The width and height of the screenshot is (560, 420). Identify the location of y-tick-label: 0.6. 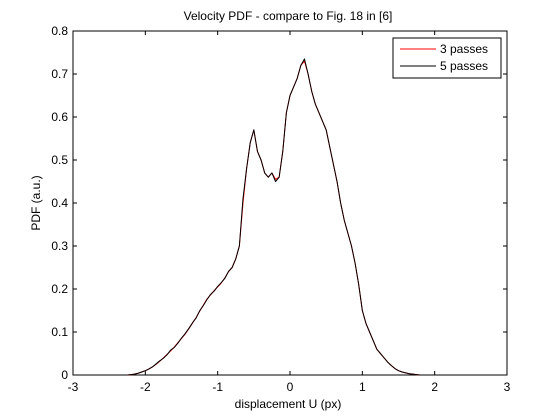
(59, 117).